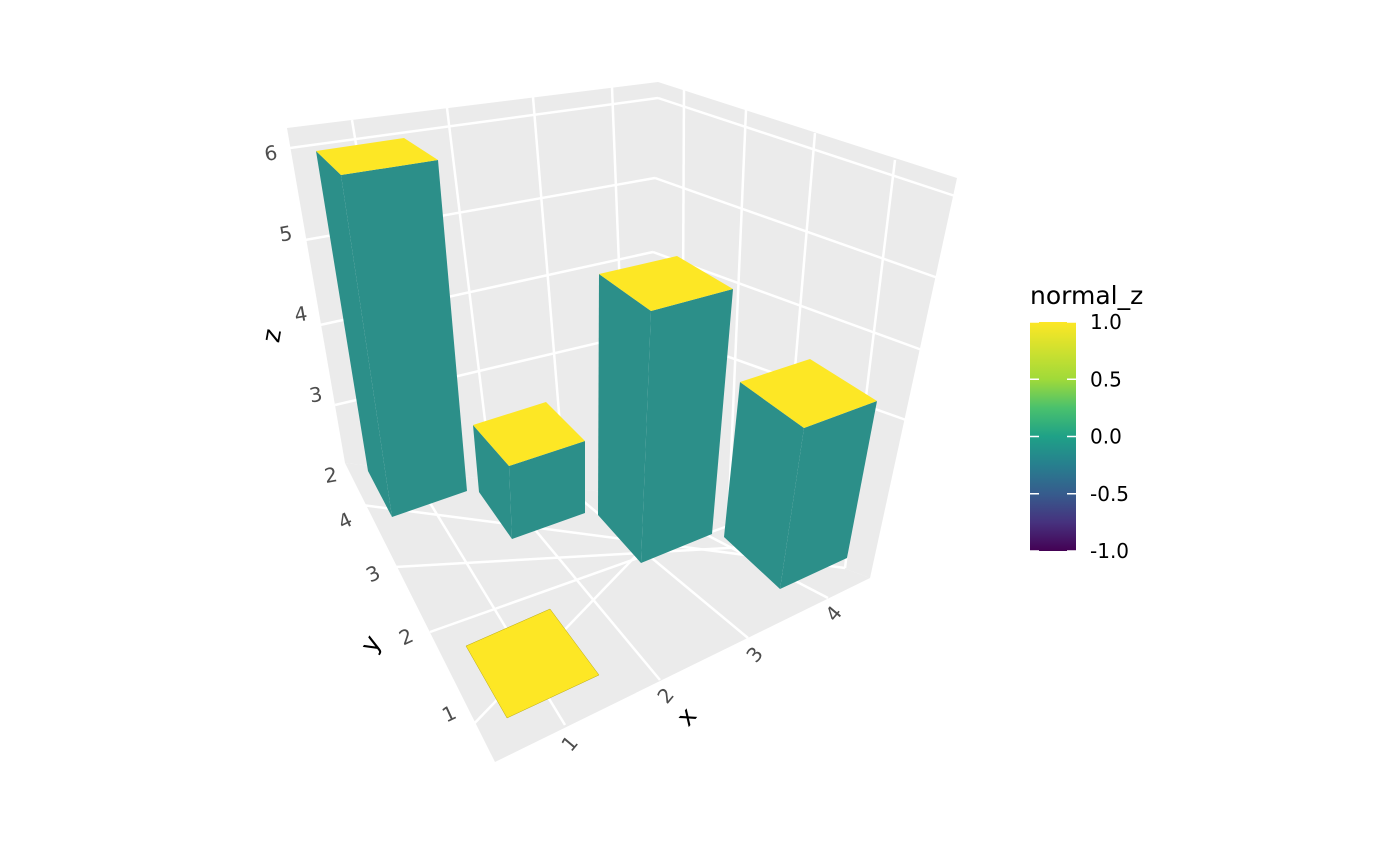 Image resolution: width=1400 pixels, height=866 pixels. What do you see at coordinates (687, 717) in the screenshot?
I see `x-axis-title: x` at bounding box center [687, 717].